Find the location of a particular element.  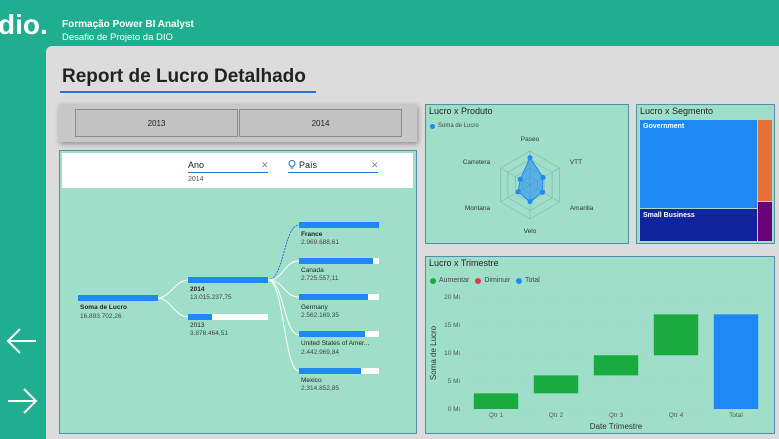

filter-ano-value: 2014 is located at coordinates (196, 179).